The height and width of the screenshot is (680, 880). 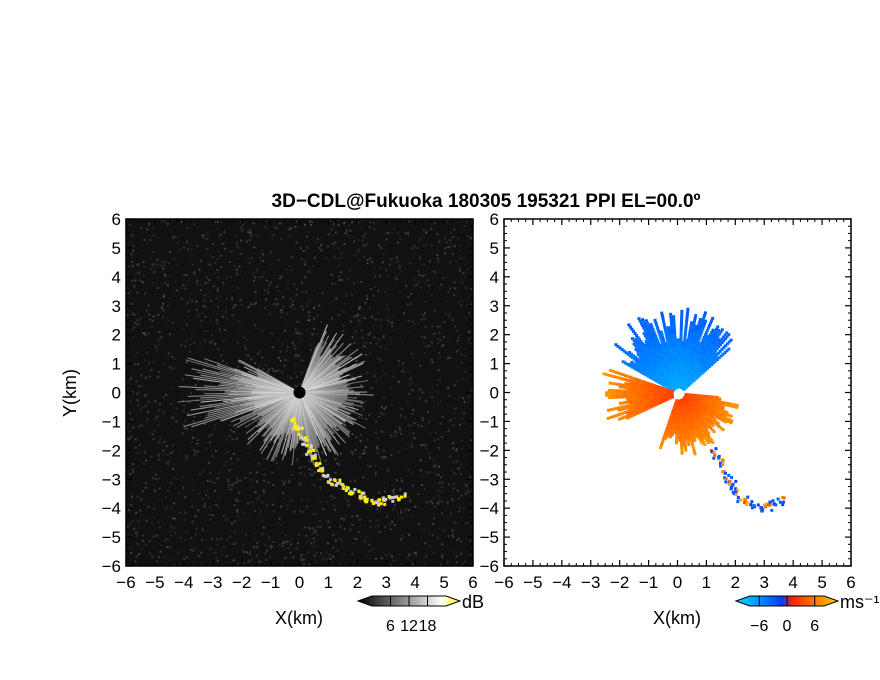 I want to click on y-tick-label: 5, so click(x=116, y=248).